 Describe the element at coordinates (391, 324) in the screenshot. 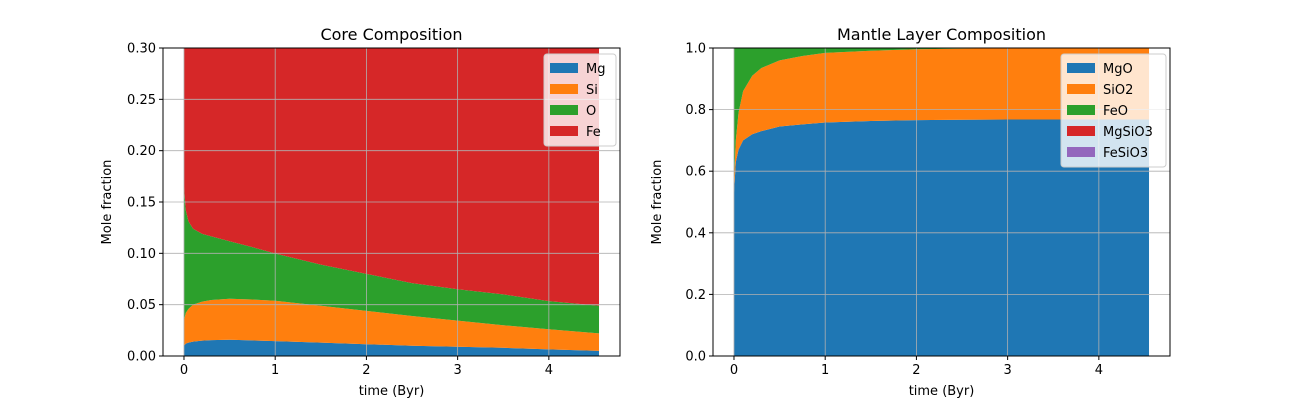

I see `area-si` at that location.